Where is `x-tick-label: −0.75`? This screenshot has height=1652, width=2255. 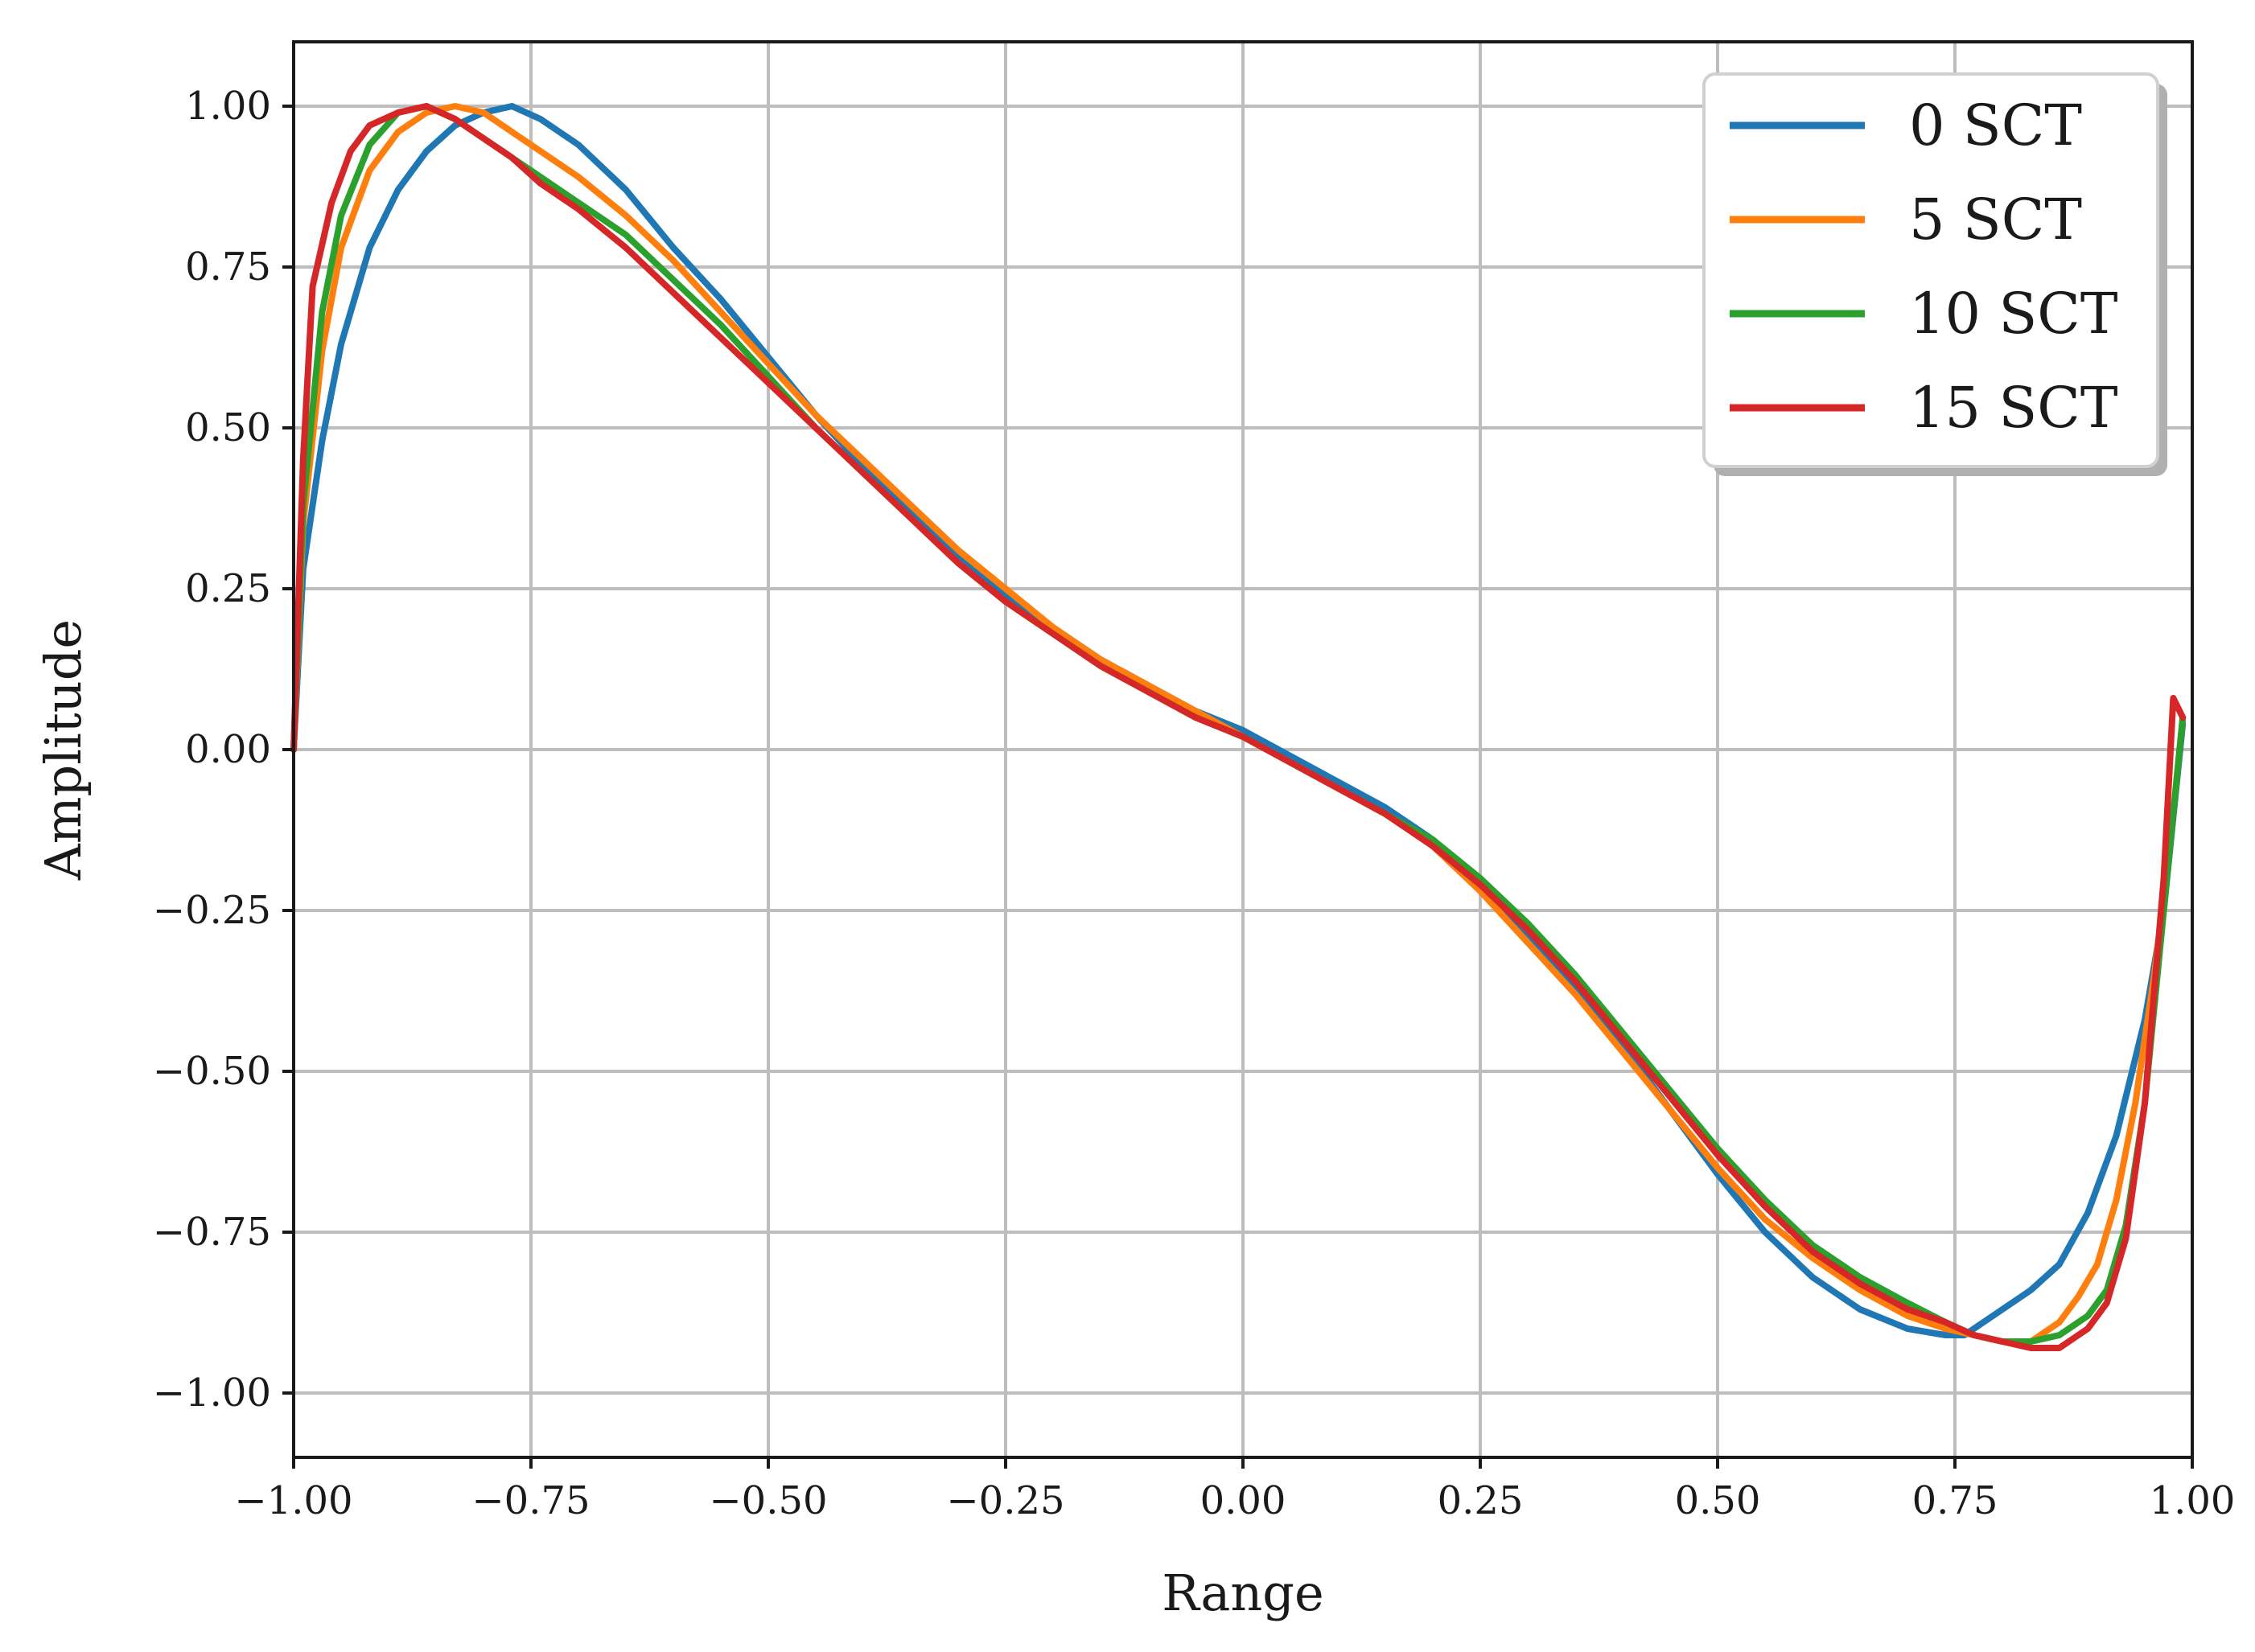 x-tick-label: −0.75 is located at coordinates (530, 1500).